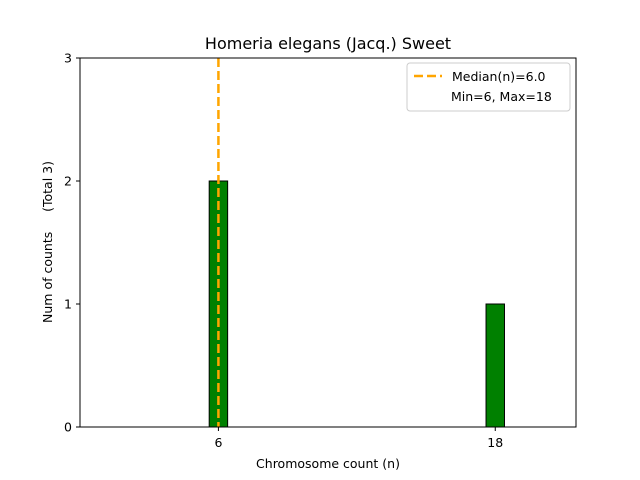  I want to click on legend: Median(n)=6.0 Min=6, Max=18, so click(488, 87).